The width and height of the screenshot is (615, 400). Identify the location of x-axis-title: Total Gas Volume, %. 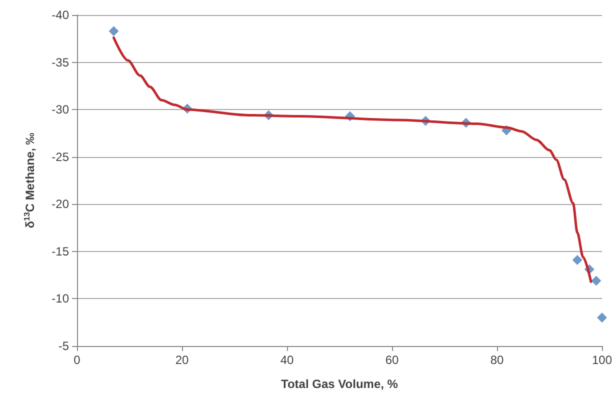
(339, 384).